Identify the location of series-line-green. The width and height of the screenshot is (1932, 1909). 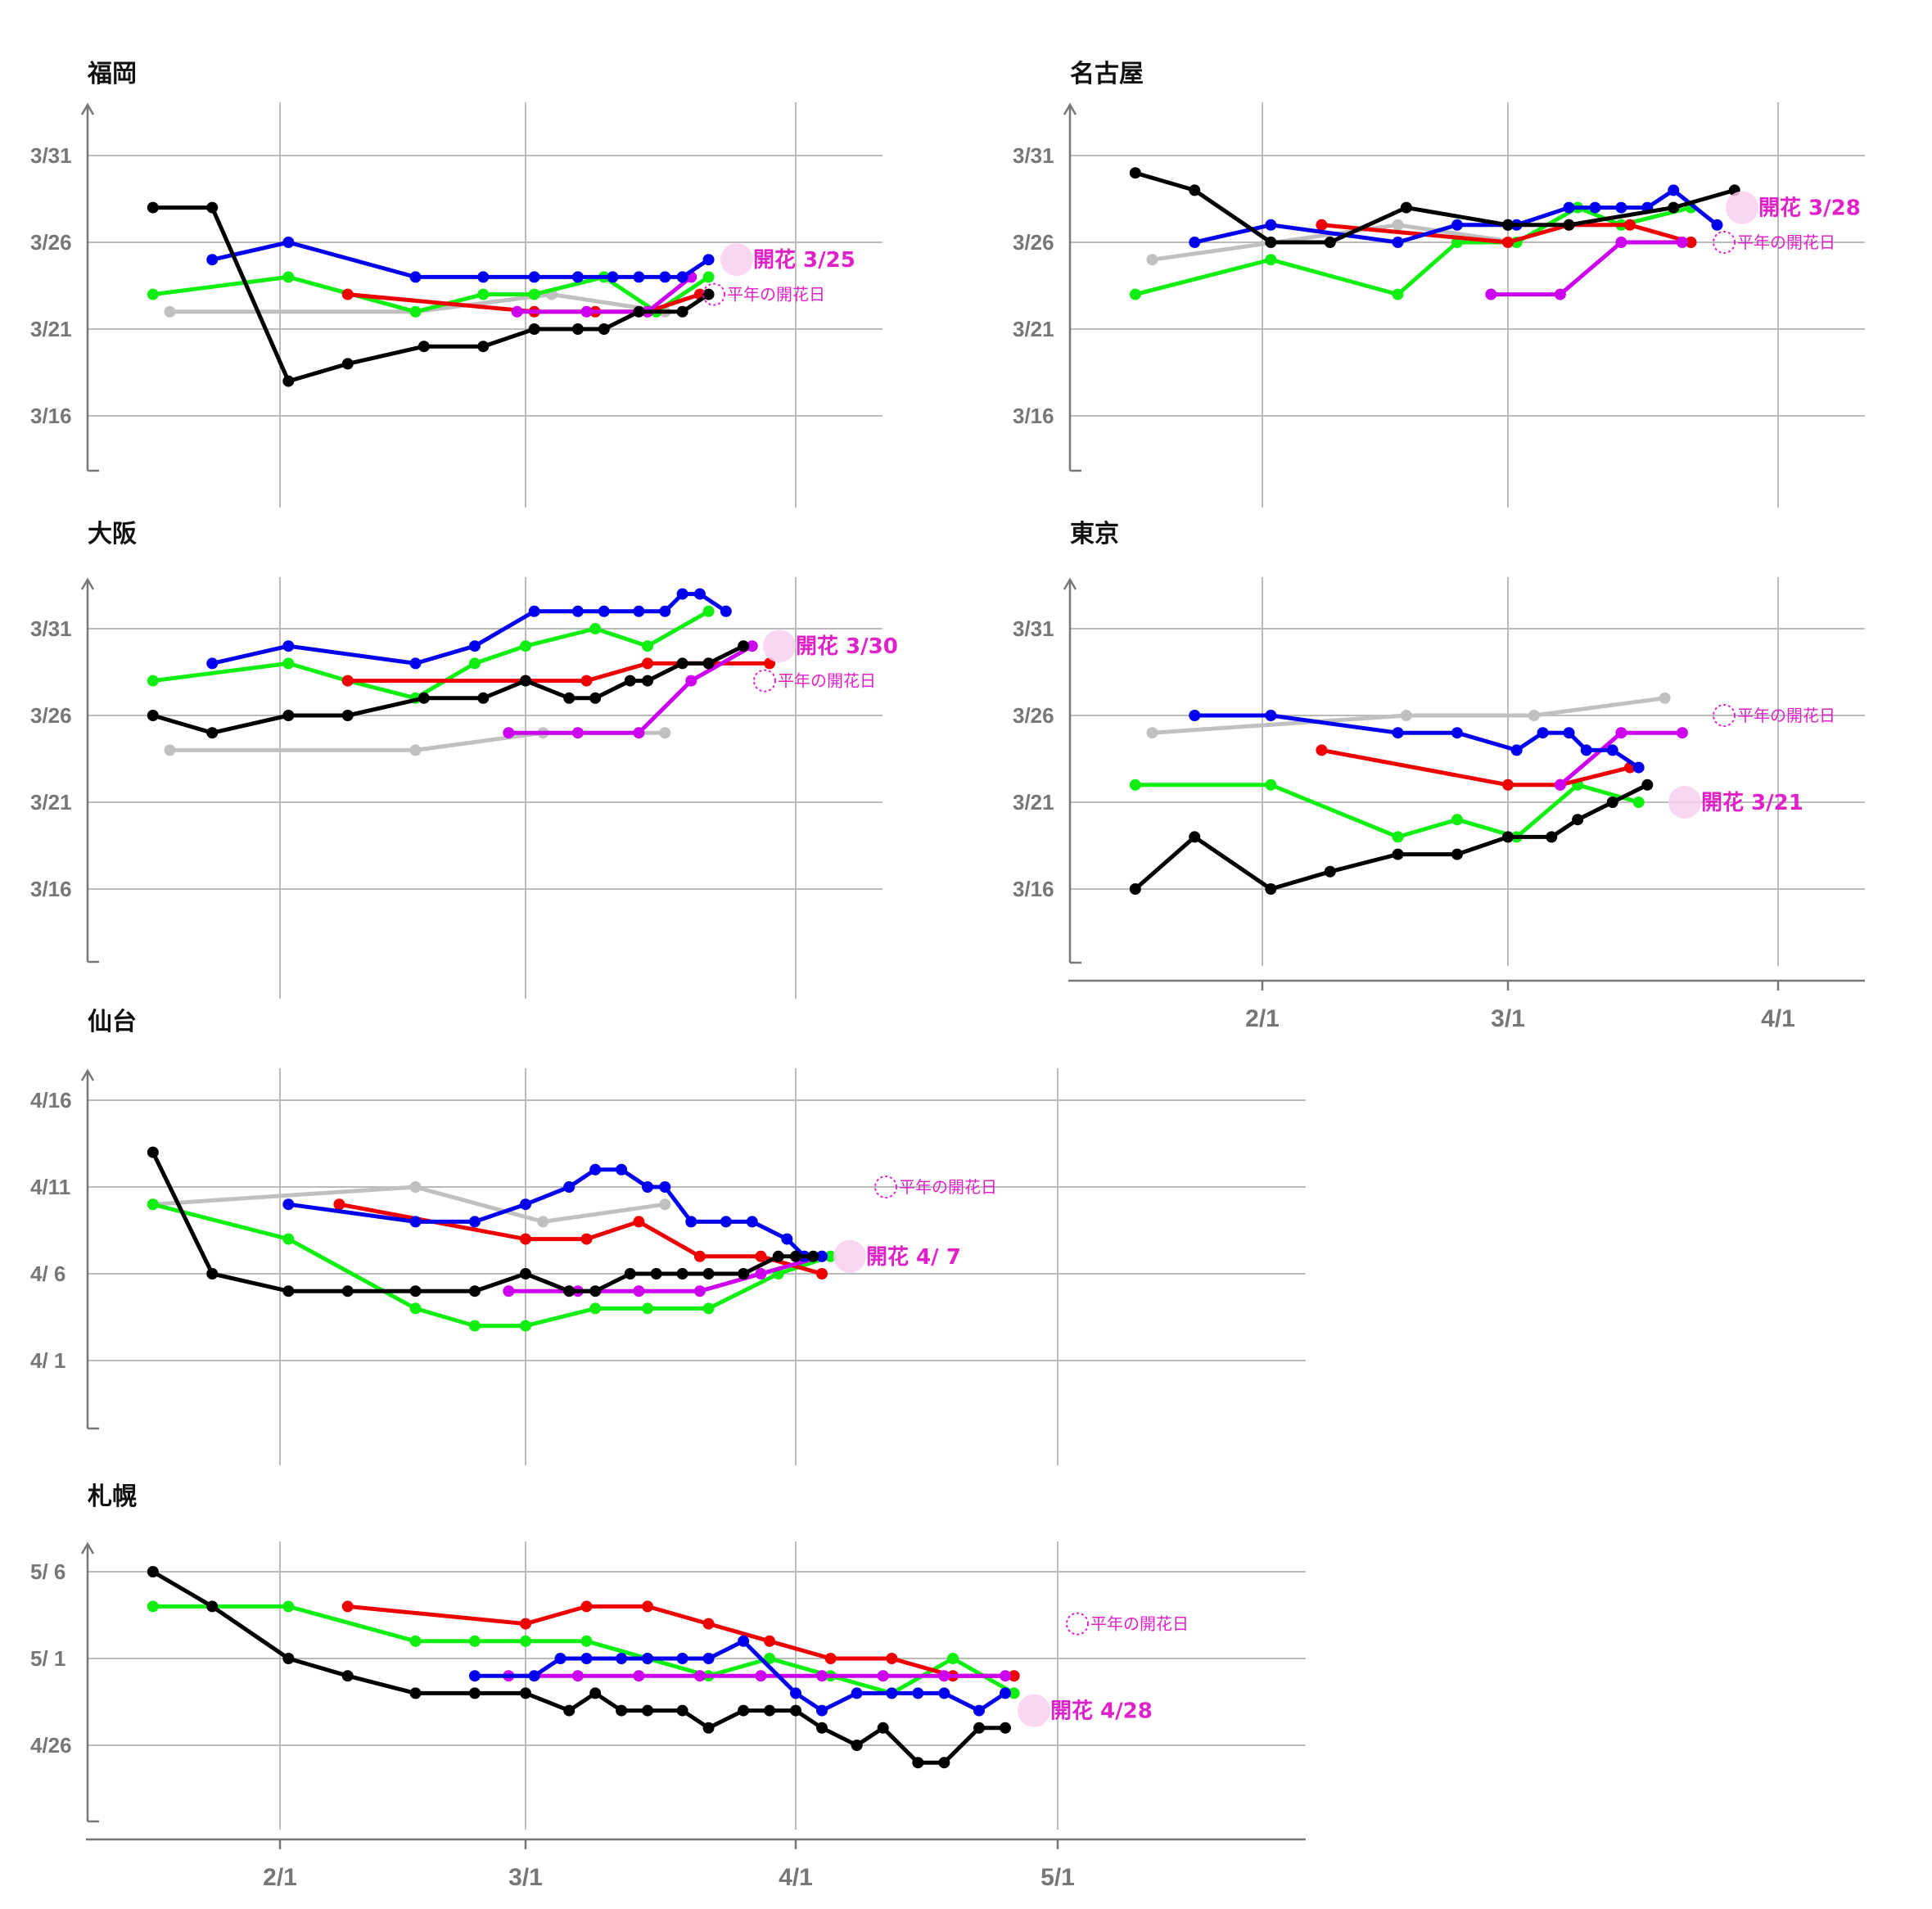
(492, 1265).